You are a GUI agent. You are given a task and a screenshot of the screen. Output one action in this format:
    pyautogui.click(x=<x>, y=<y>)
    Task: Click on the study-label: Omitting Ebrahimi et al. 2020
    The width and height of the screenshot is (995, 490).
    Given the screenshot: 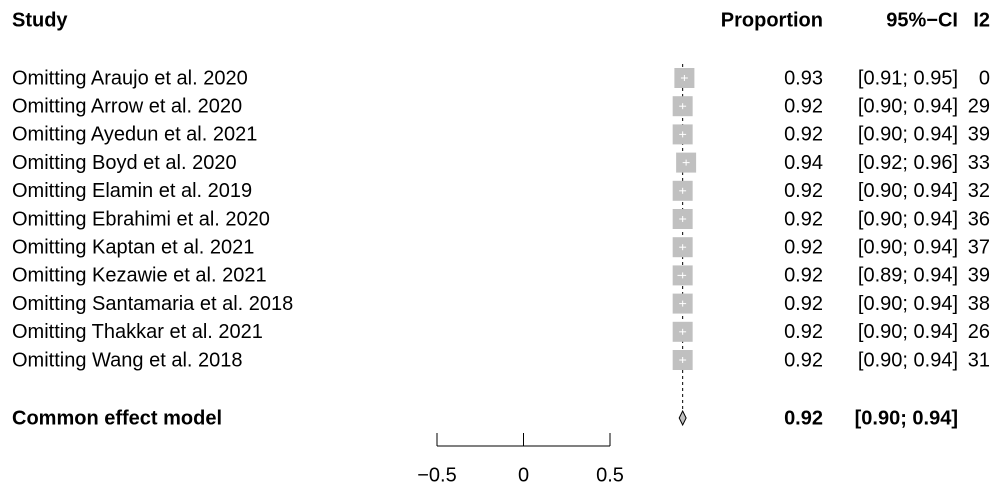 What is the action you would take?
    pyautogui.click(x=141, y=219)
    